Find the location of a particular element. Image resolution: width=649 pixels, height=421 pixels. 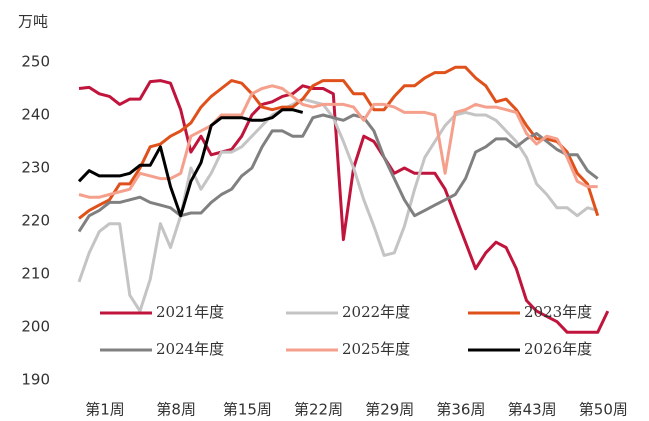

y-tick-label: 250 is located at coordinates (35, 62).